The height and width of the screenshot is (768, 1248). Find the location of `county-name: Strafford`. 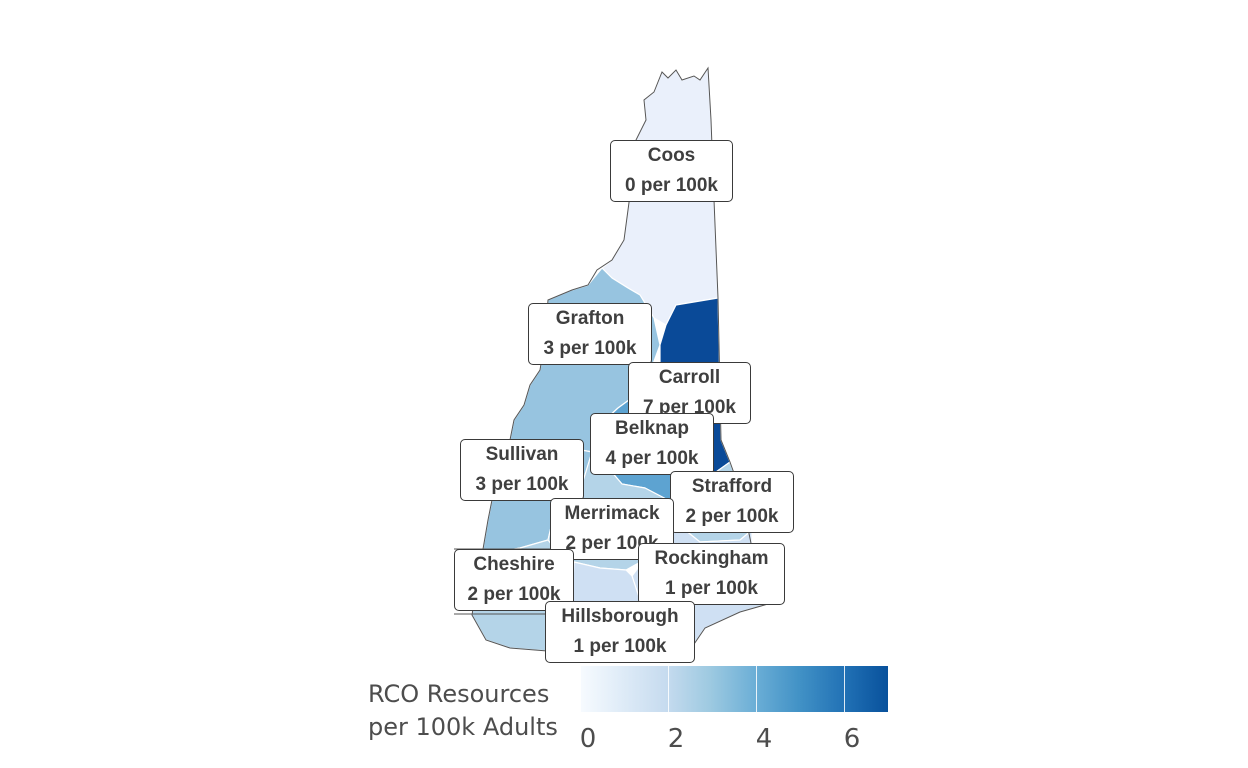

county-name: Strafford is located at coordinates (732, 486).